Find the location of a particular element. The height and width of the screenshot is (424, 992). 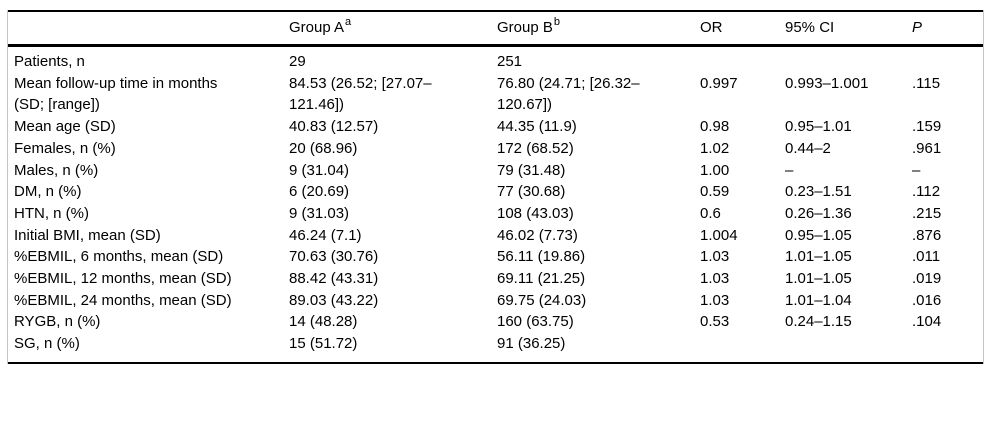

value-cell: 69.11 (21.25) is located at coordinates (541, 279).